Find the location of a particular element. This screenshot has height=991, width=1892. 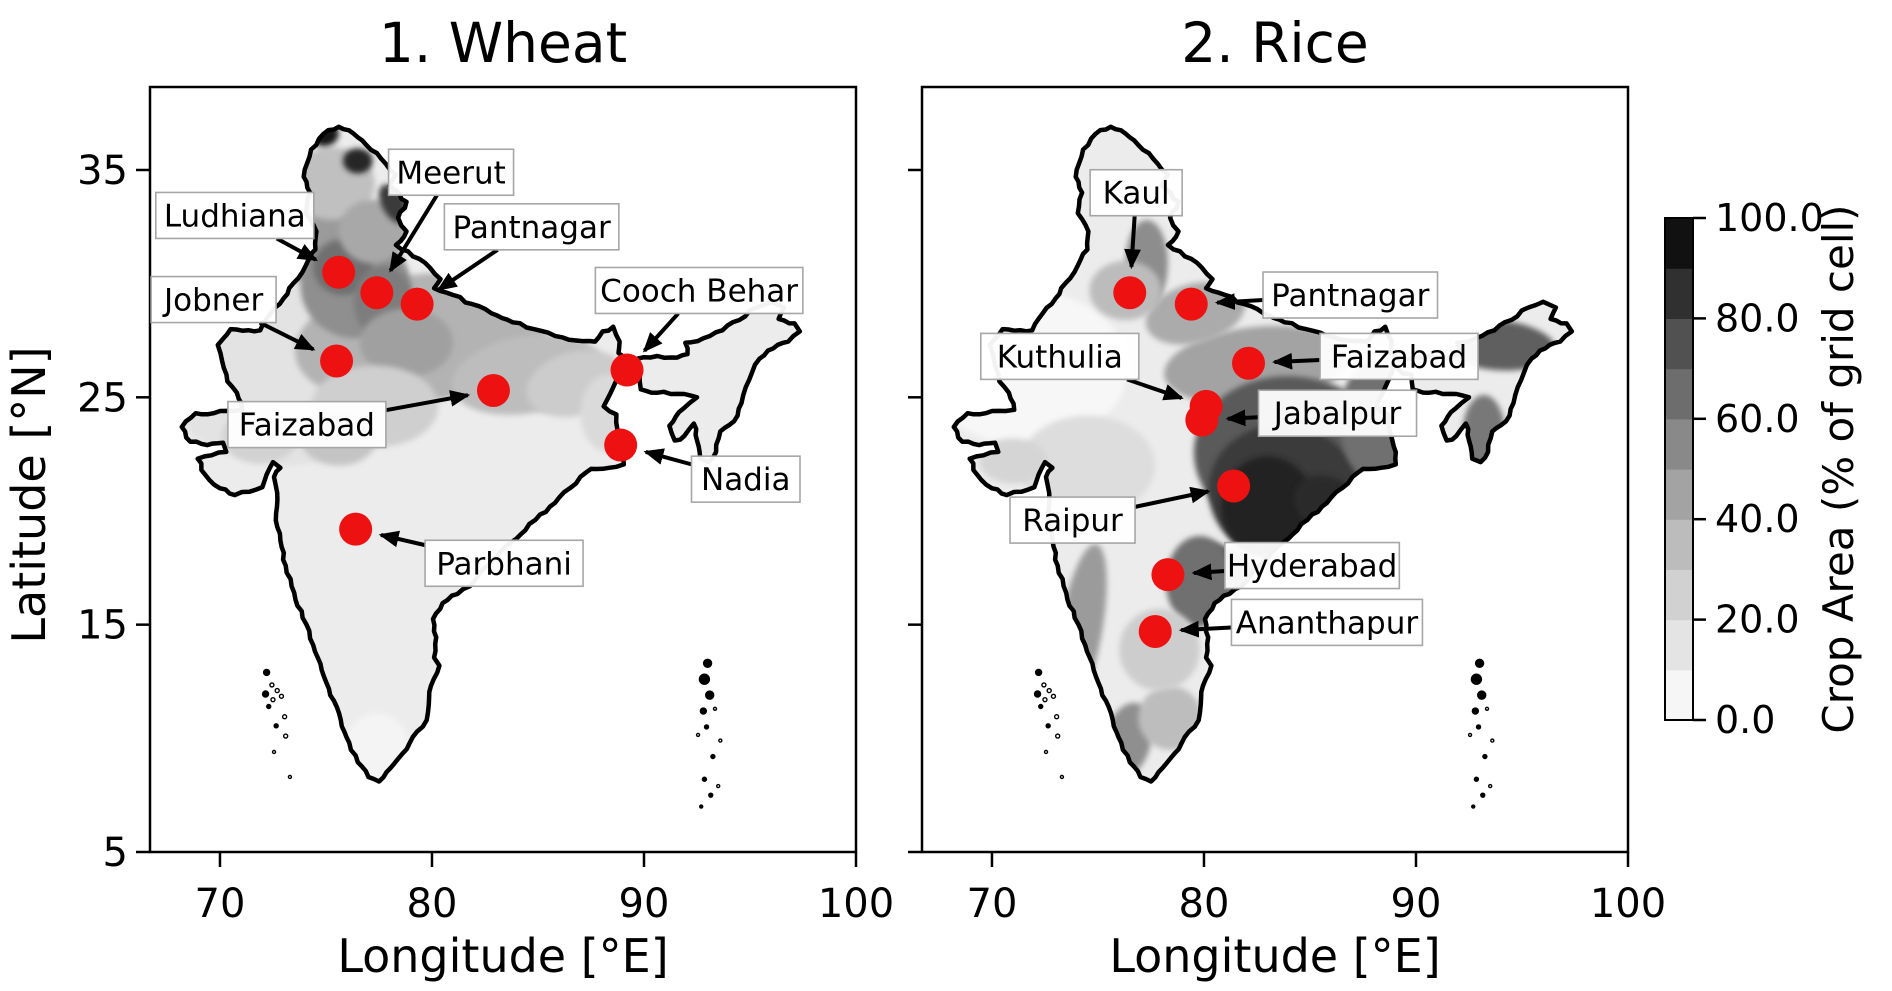

site-label-hyderabad: Hyderabad is located at coordinates (1312, 565).